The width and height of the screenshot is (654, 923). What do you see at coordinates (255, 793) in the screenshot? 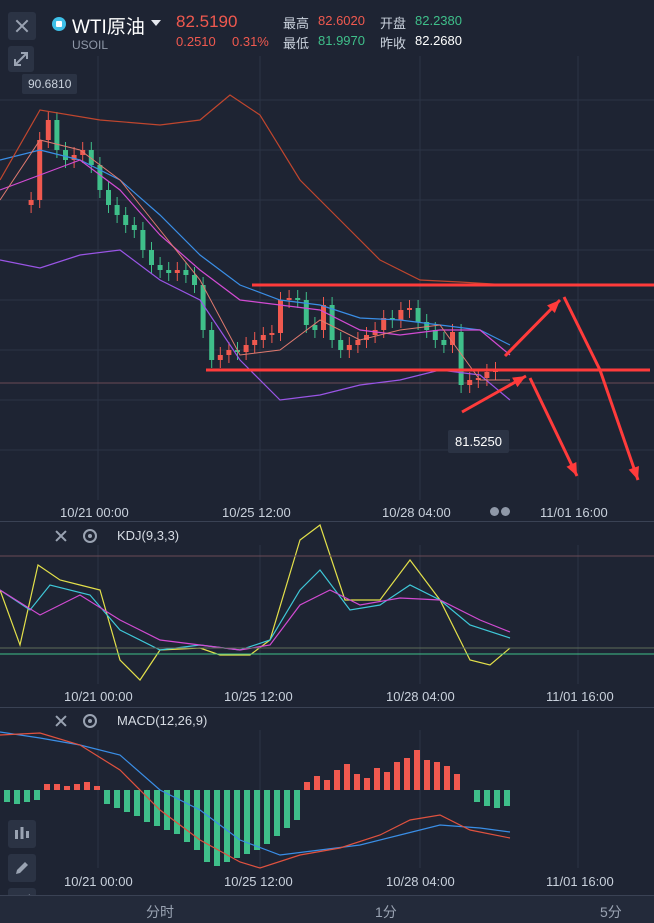
I see `macd-dif-line` at bounding box center [255, 793].